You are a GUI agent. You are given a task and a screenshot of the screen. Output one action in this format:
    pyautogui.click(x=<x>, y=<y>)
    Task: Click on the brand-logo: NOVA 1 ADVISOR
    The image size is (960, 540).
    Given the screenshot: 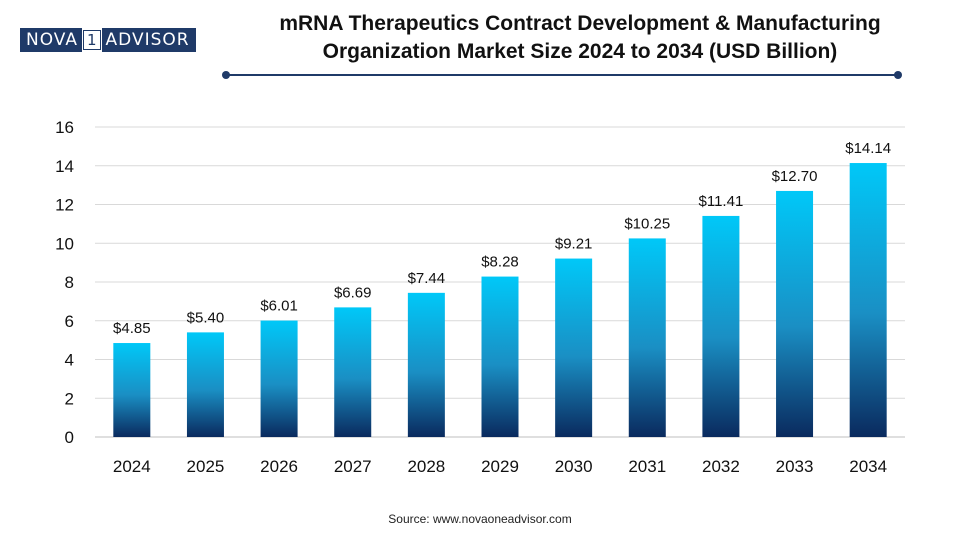 What is the action you would take?
    pyautogui.click(x=108, y=40)
    